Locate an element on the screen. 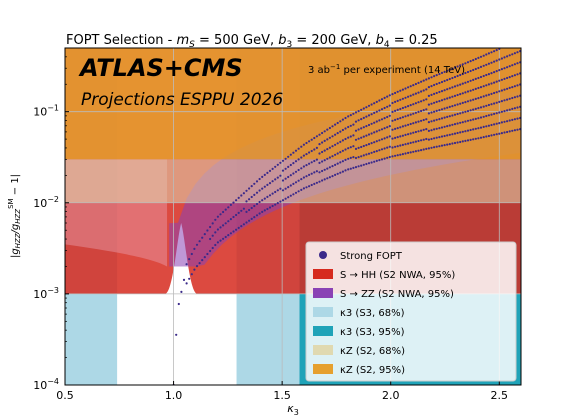  x-tick-label-3: 2.0 is located at coordinates (391, 395).